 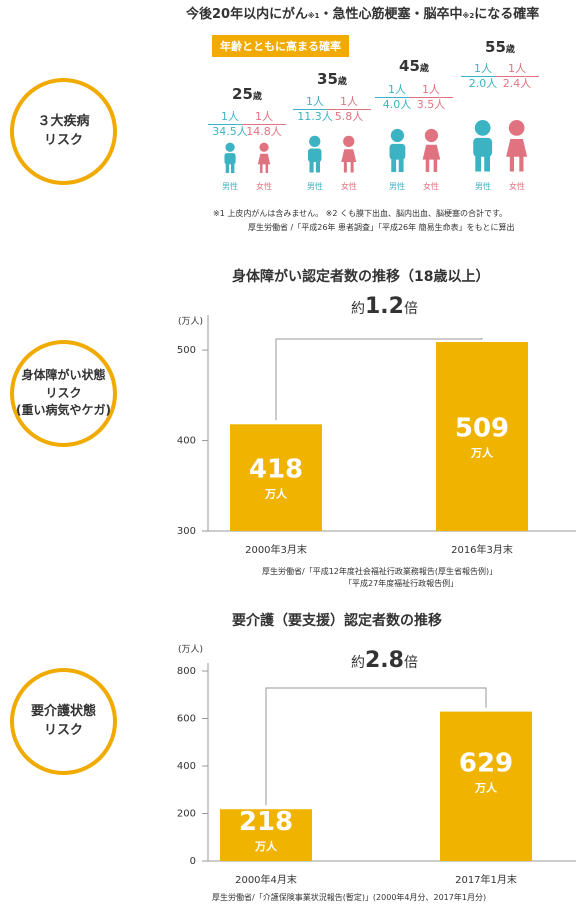 I want to click on rate-denominator: 5.8人, so click(x=349, y=117).